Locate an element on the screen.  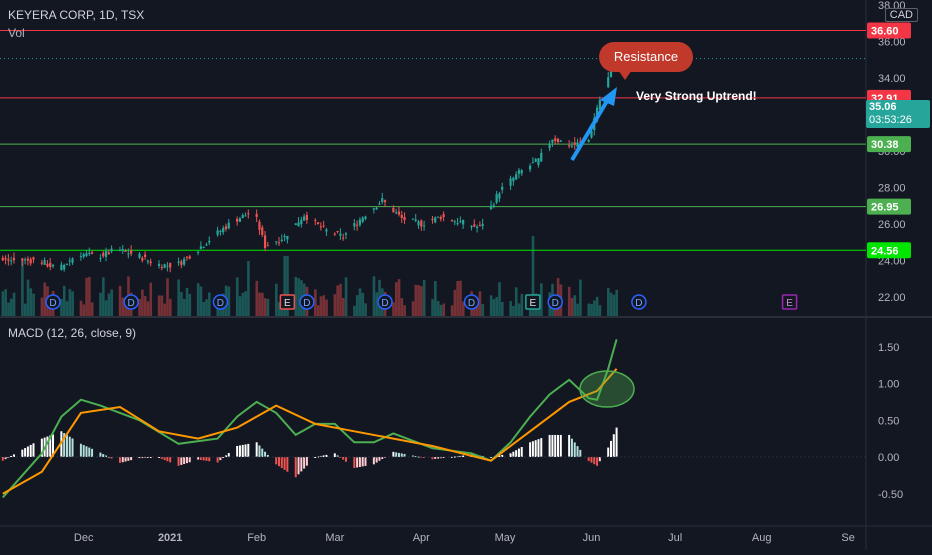
macd-title: MACD (12, 26, close, 9) is located at coordinates (72, 333).